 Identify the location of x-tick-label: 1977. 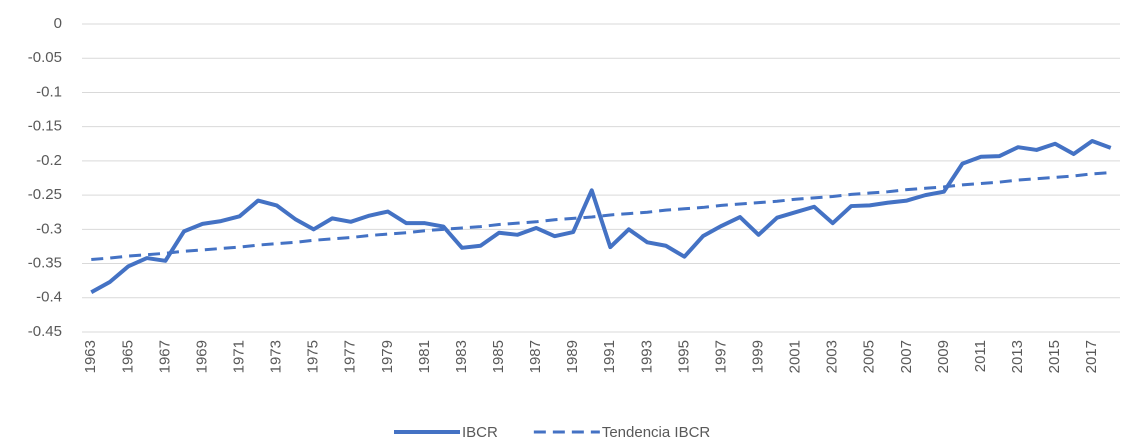
(350, 356).